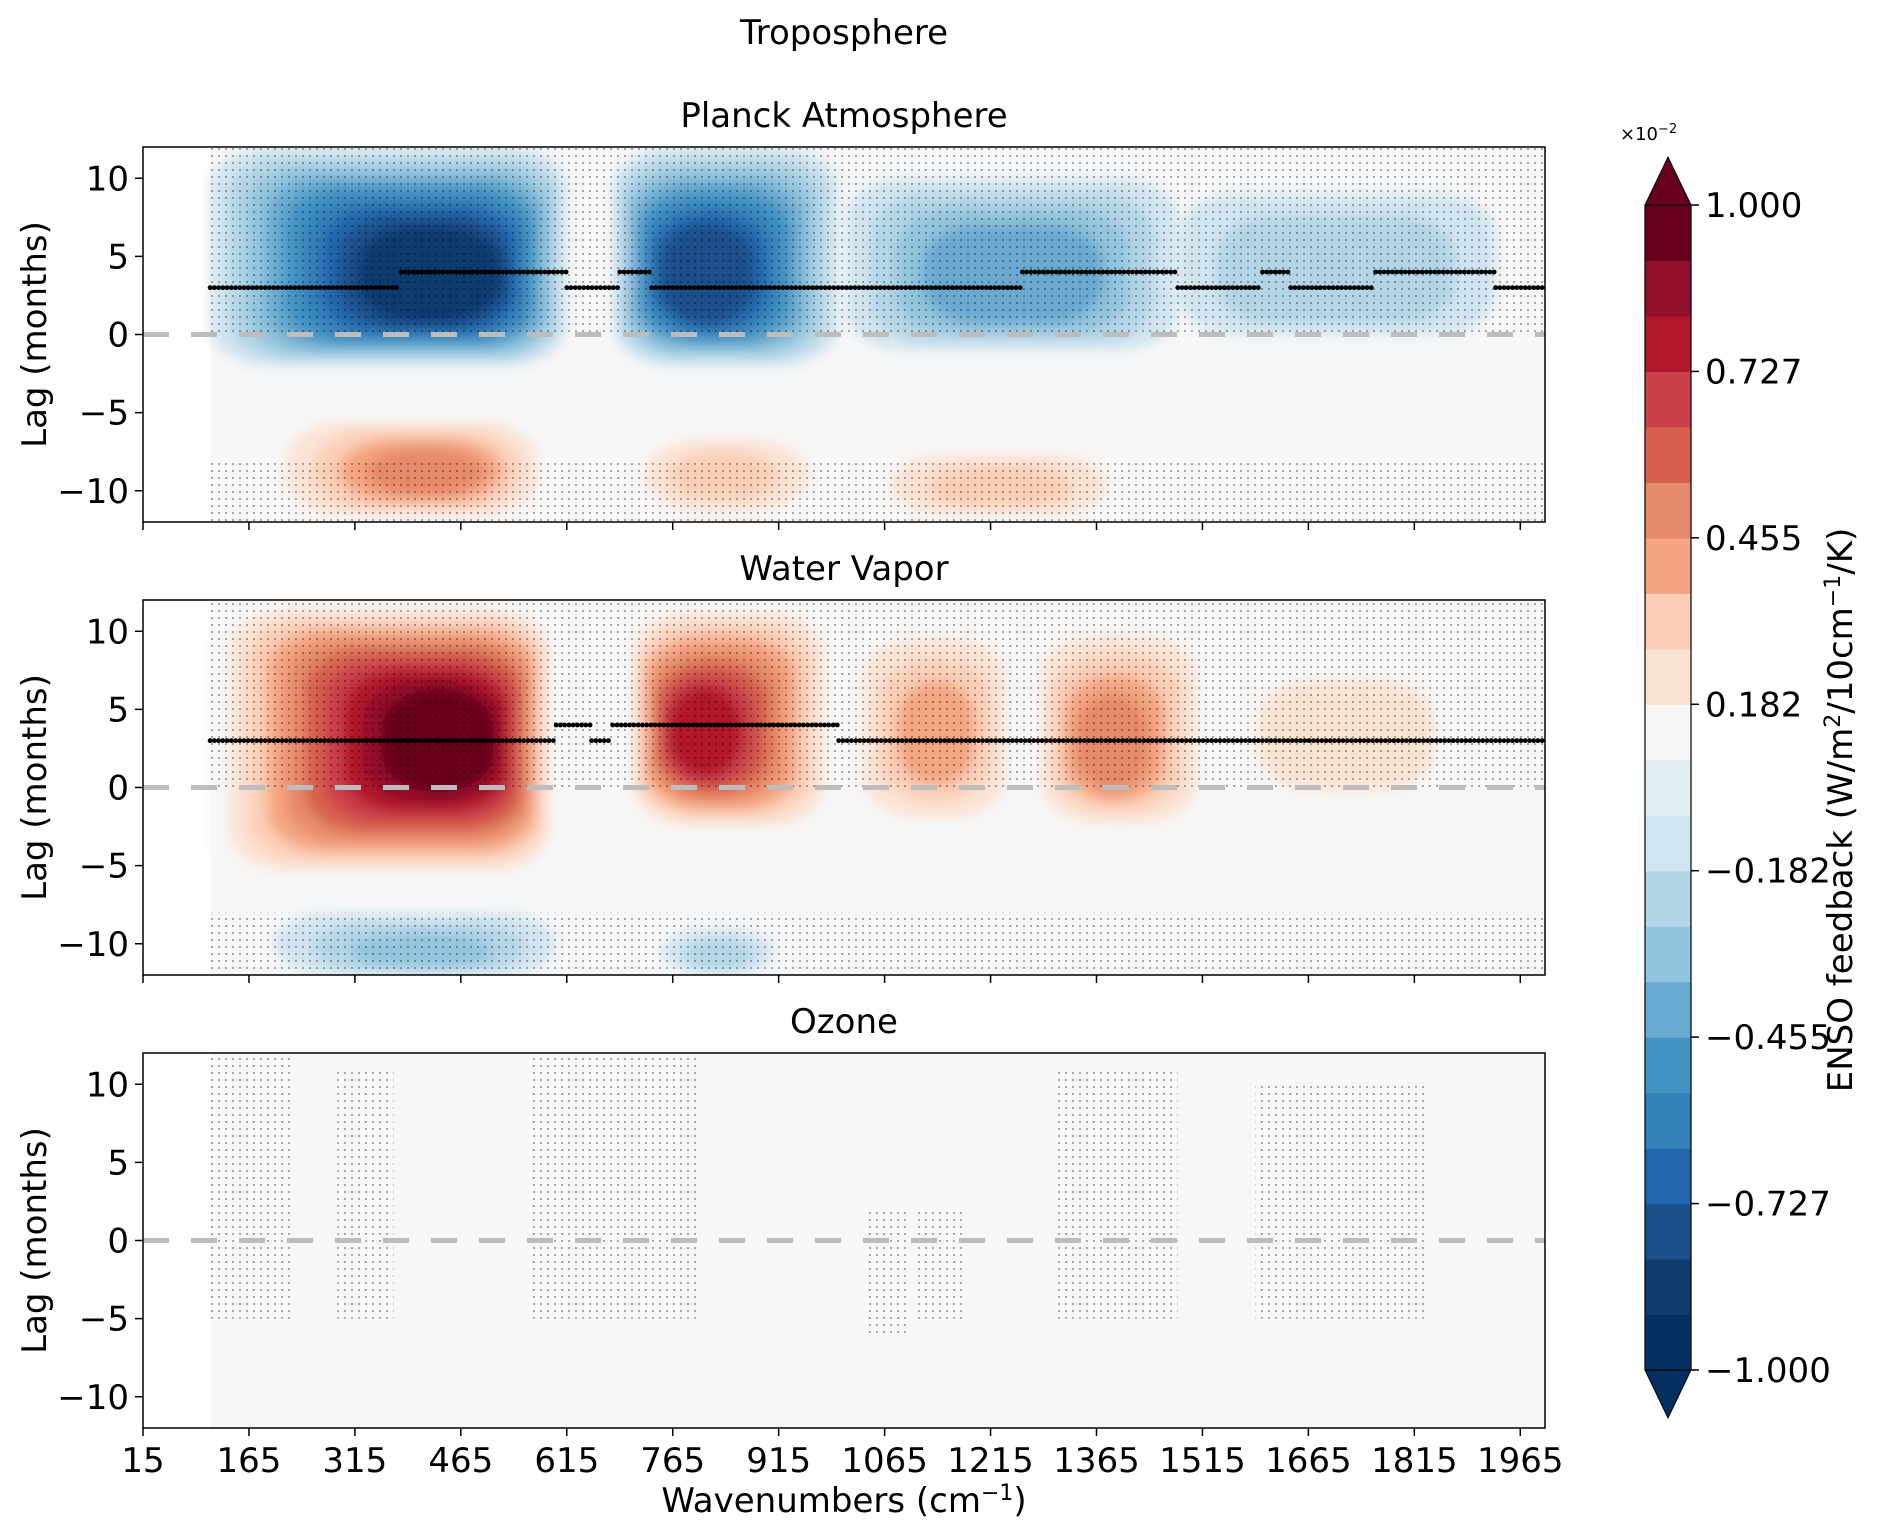 The width and height of the screenshot is (1877, 1531). Describe the element at coordinates (843, 33) in the screenshot. I see `figure-title: Troposphere` at that location.